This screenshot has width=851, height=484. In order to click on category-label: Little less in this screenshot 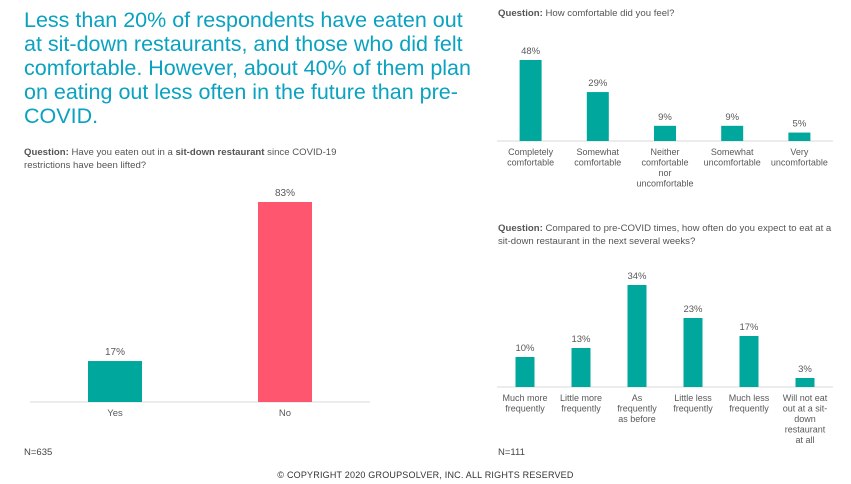, I will do `click(693, 398)`.